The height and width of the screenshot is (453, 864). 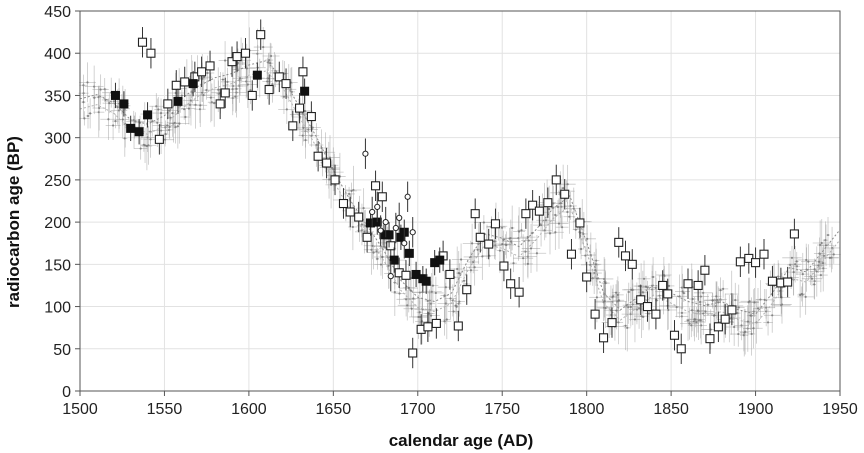 I want to click on y-tick-label: 0, so click(x=66, y=392).